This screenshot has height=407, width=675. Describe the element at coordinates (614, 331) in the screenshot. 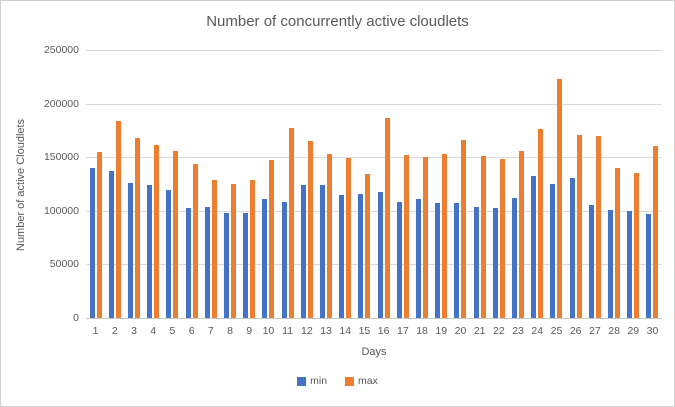

I see `x-tick-label-28: 28` at that location.